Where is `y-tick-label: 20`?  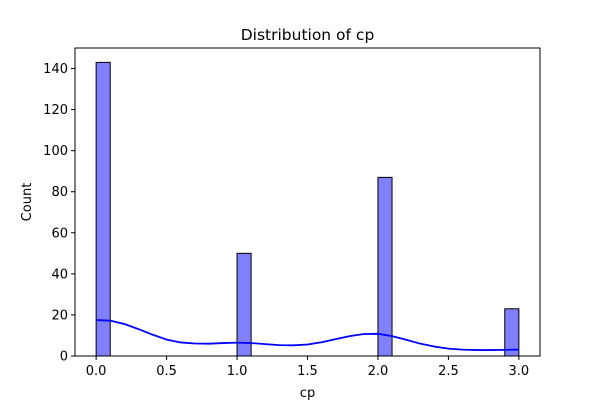
y-tick-label: 20 is located at coordinates (59, 315).